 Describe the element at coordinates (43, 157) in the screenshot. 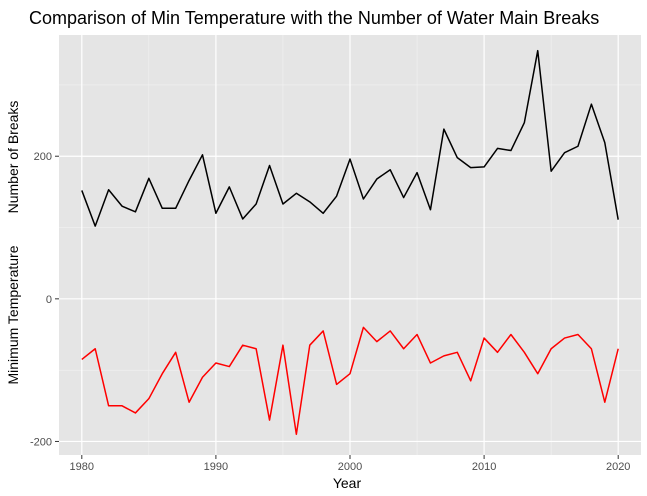

I see `y-tick-label: 200` at that location.